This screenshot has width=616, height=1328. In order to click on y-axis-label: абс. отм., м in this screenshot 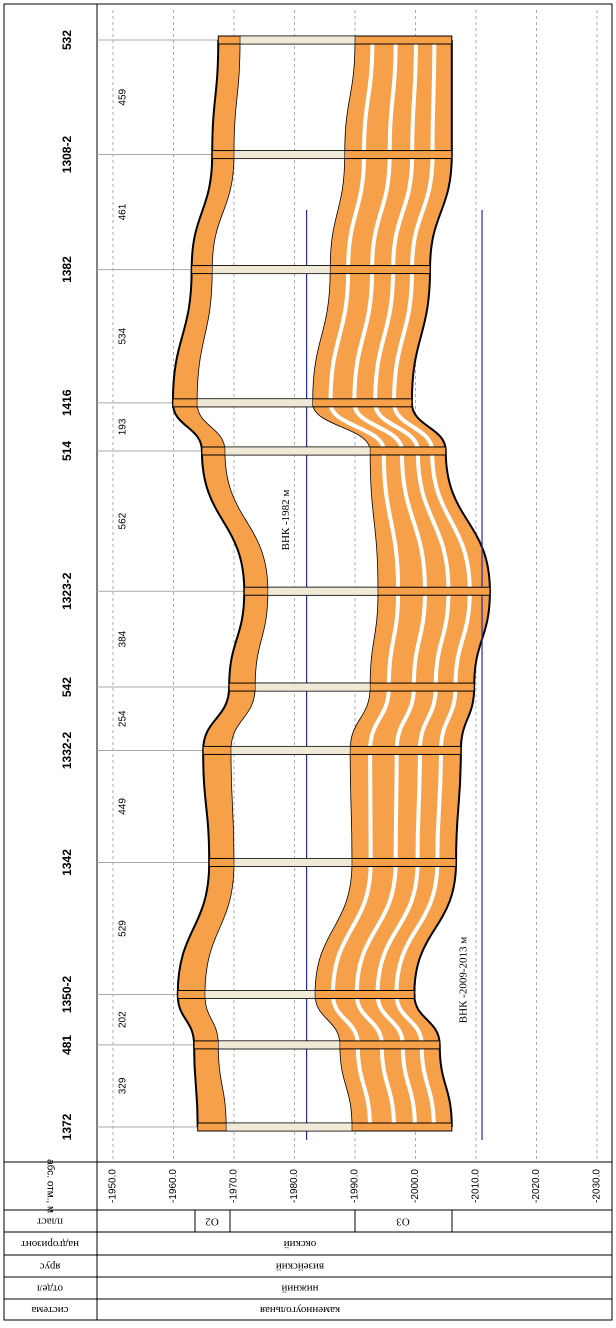, I will do `click(50, 1186)`.